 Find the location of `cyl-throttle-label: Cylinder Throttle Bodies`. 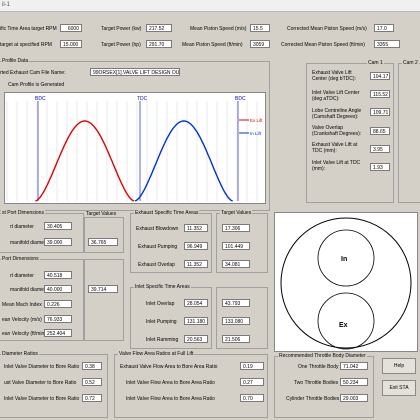

cyl-throttle-label: Cylinder Throttle Bodies is located at coordinates (313, 399).